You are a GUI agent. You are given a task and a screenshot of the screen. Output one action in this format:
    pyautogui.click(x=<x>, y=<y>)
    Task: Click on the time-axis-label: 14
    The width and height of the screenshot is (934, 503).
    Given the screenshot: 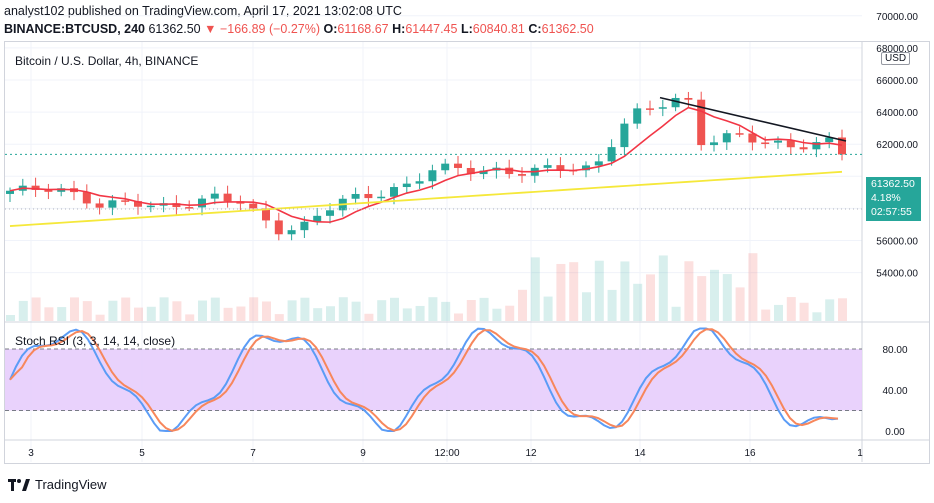 What is the action you would take?
    pyautogui.click(x=640, y=453)
    